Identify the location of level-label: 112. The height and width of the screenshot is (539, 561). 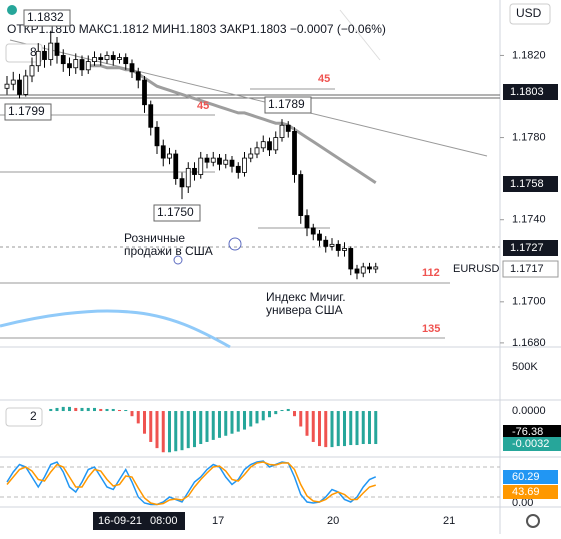
(431, 273).